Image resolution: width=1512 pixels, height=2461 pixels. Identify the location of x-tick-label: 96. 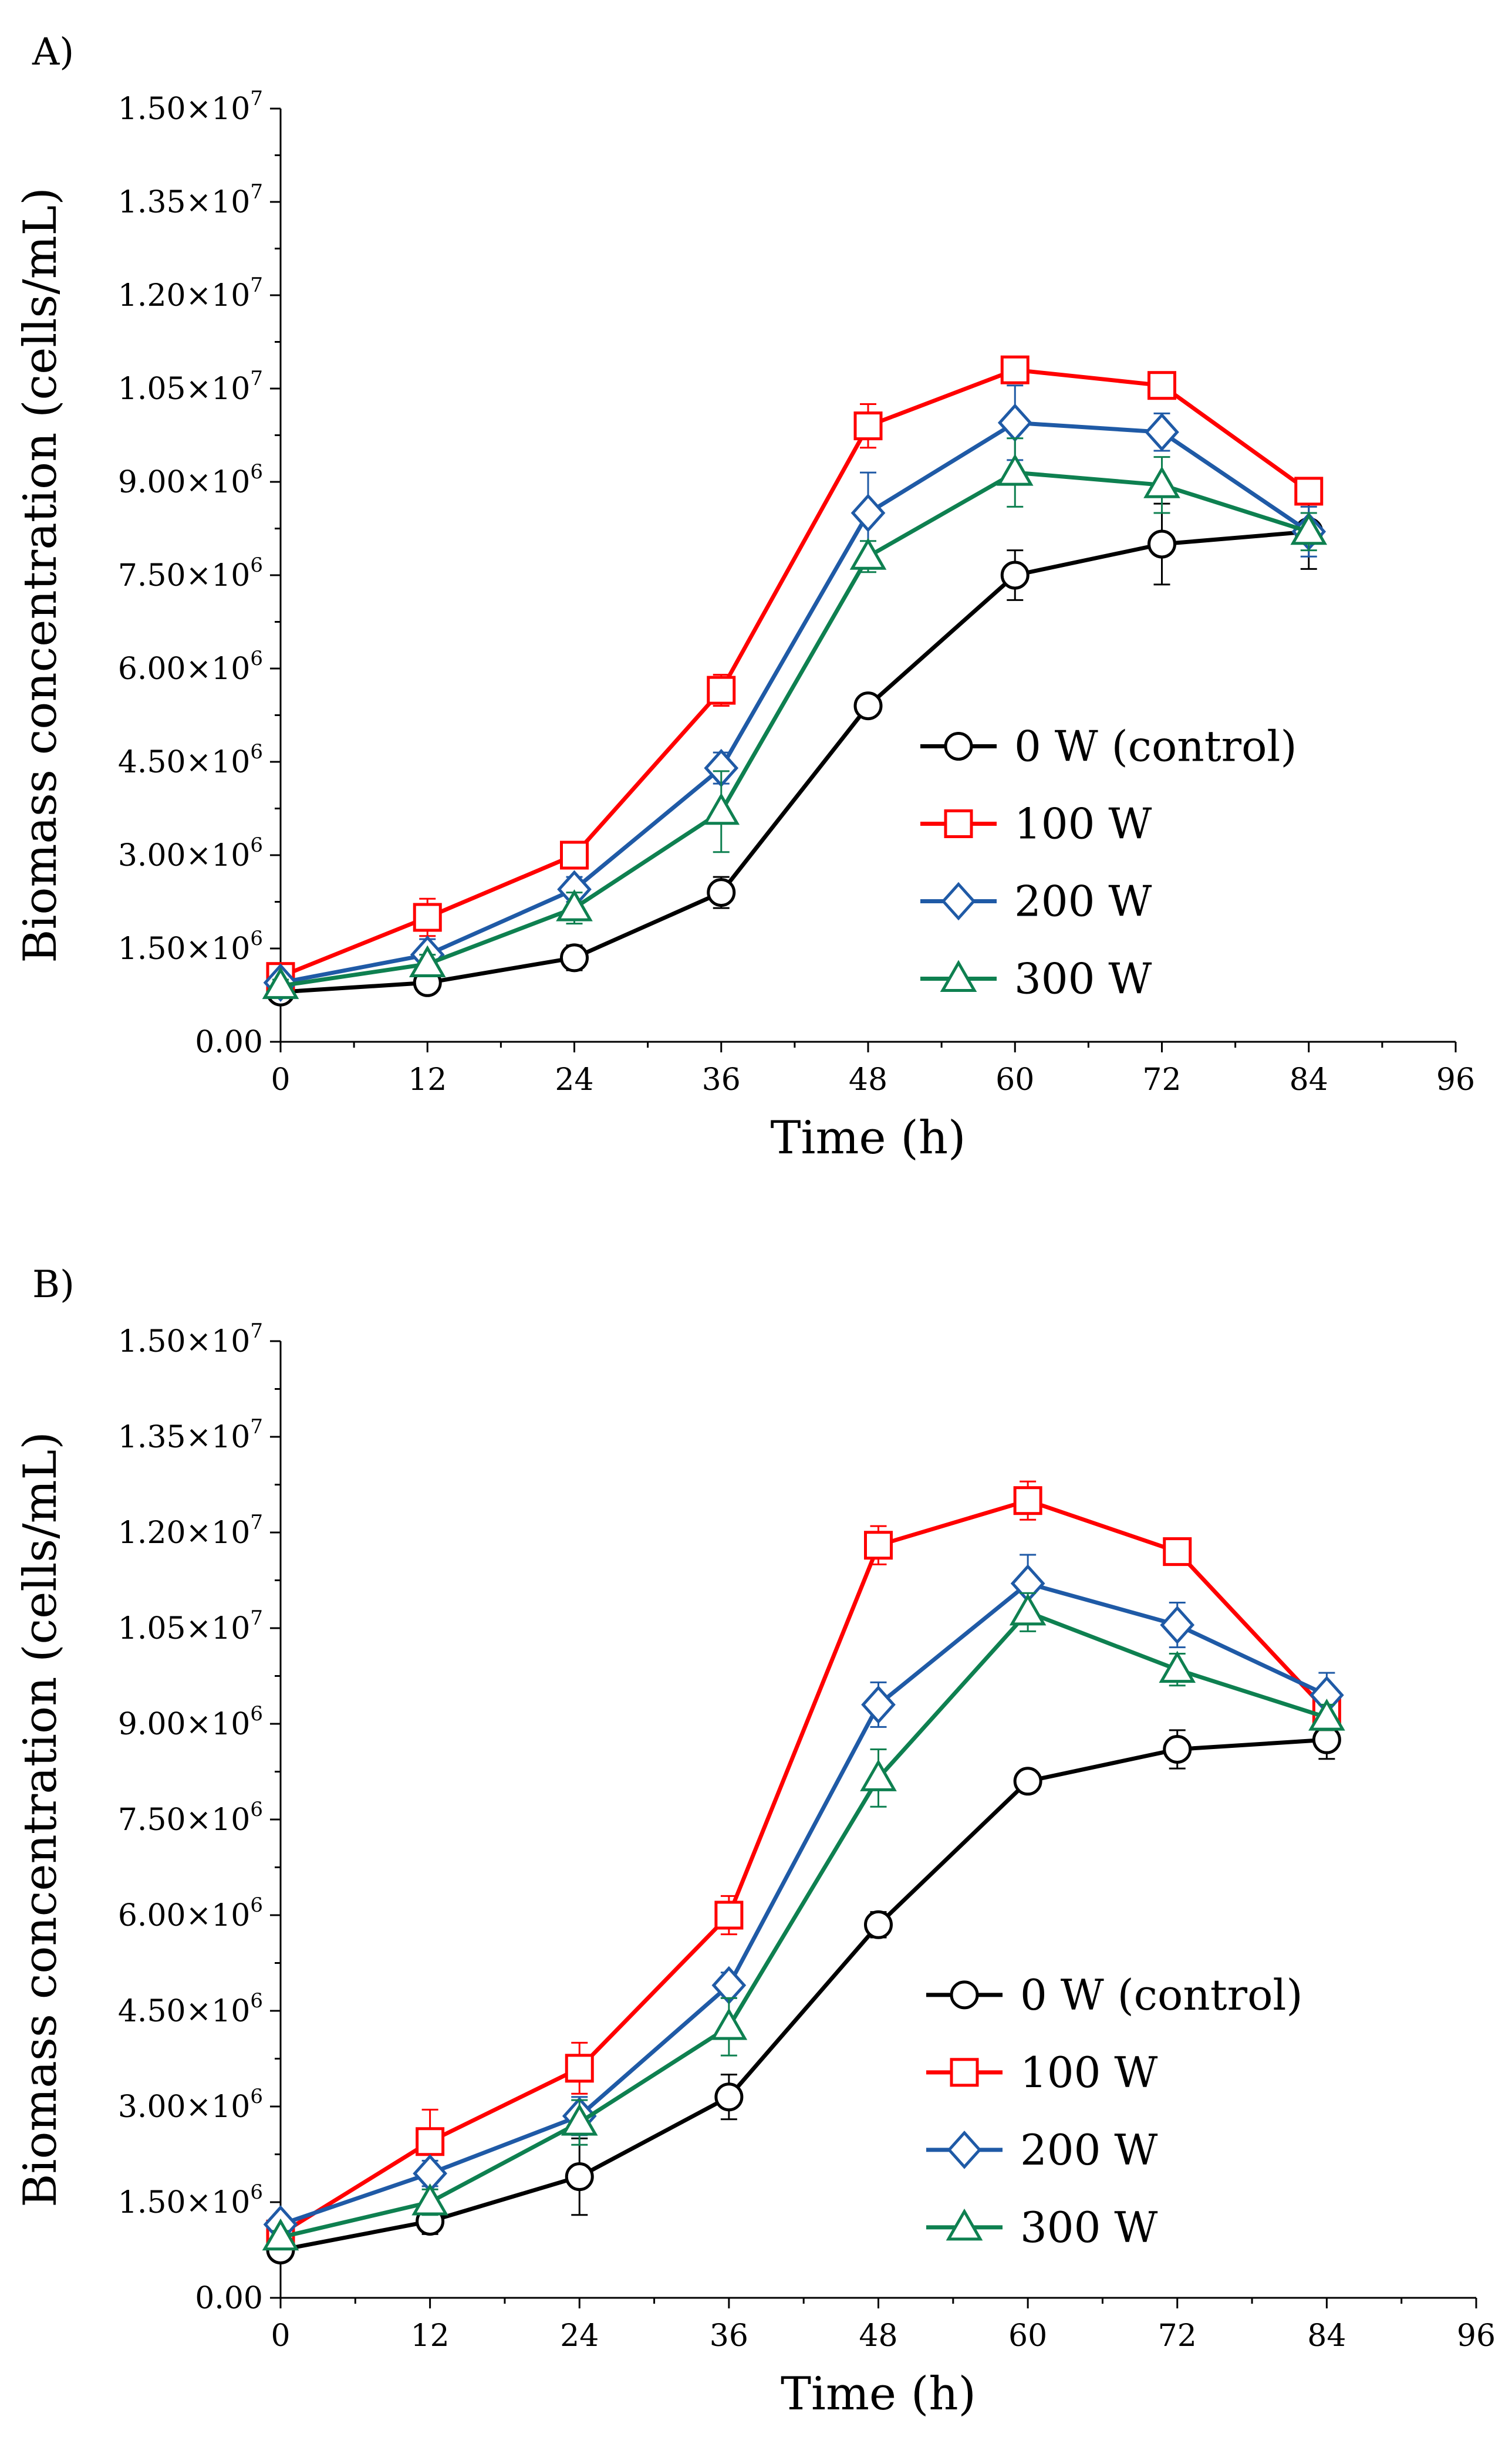
(1456, 1080).